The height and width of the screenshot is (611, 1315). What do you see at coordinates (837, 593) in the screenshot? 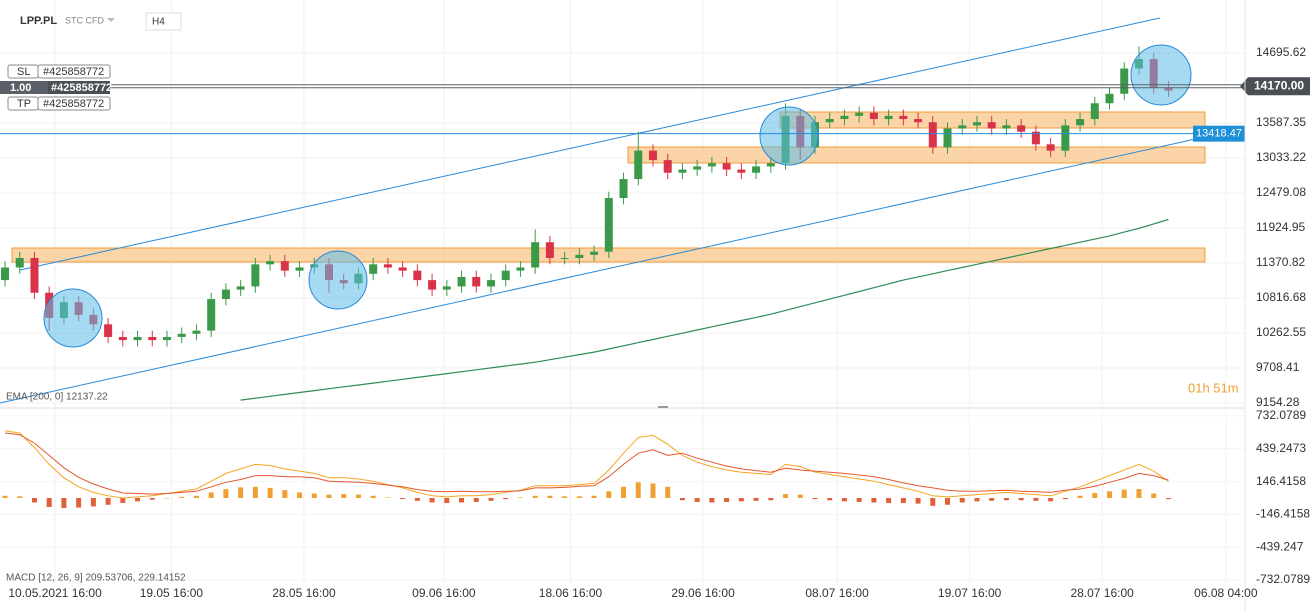
I see `x-tick-label: 08.07 16:00` at bounding box center [837, 593].